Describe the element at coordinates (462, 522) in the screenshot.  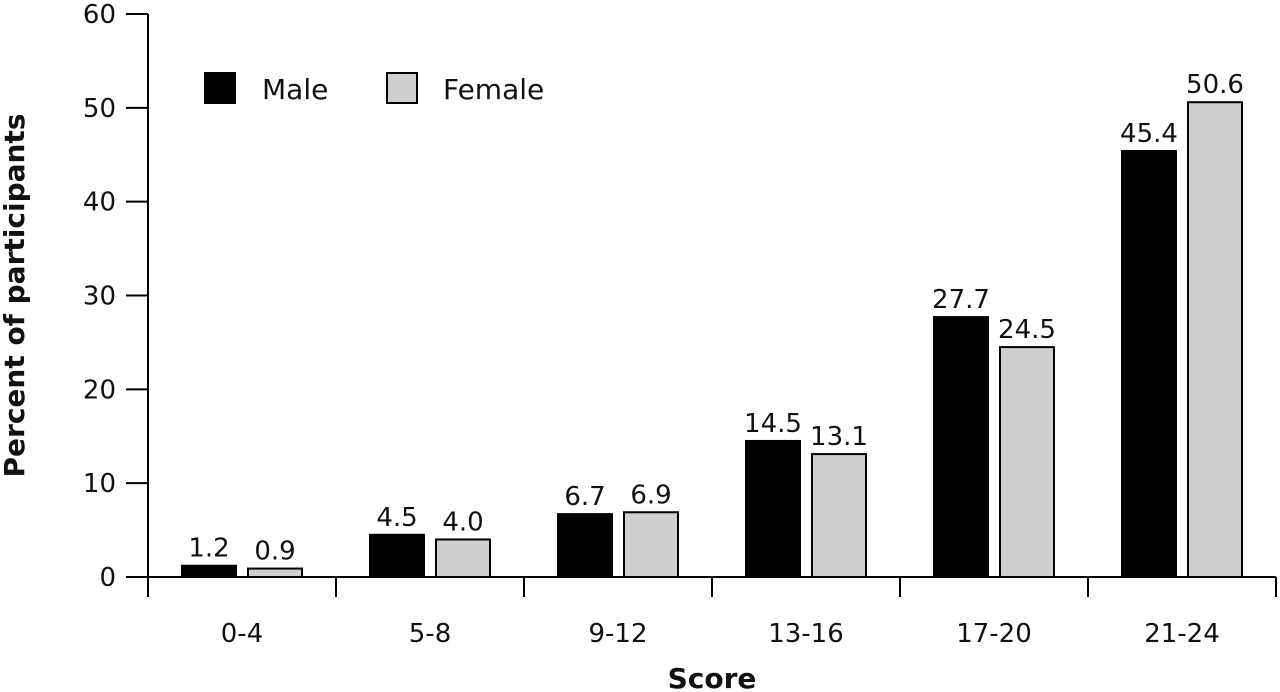
I see `data-label-female: 4.0` at that location.